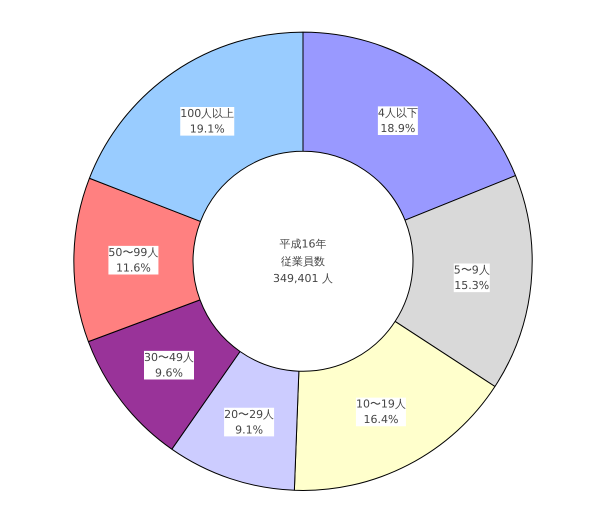  I want to click on data-label: 9.1%, so click(249, 429).